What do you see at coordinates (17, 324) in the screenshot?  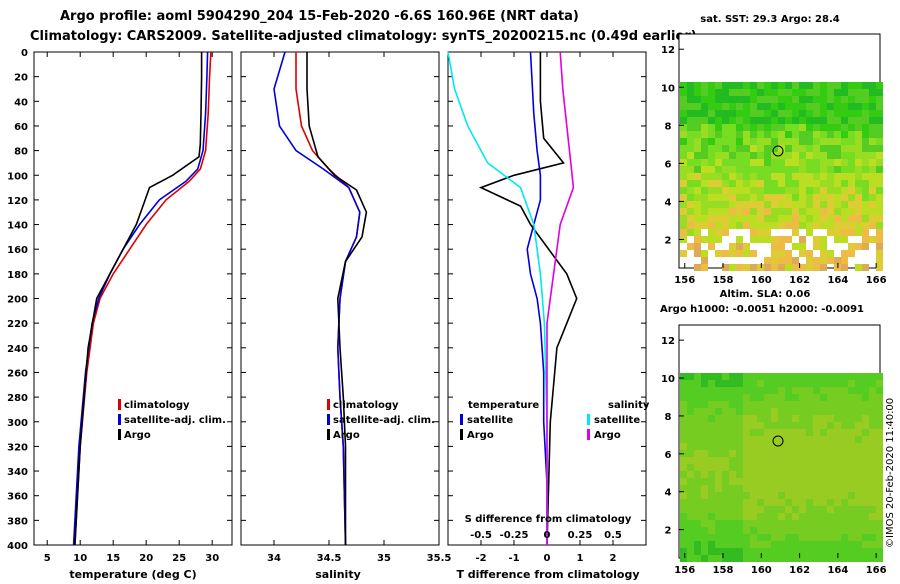 I see `depth-tick-label: 220` at bounding box center [17, 324].